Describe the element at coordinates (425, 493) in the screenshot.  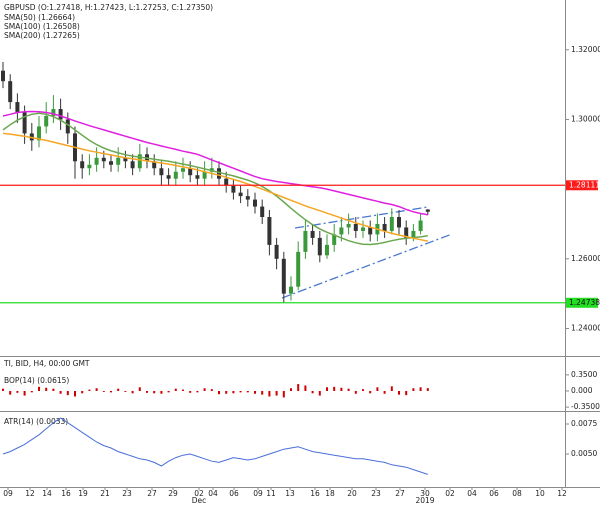
I see `x-tick-label: 30` at that location.